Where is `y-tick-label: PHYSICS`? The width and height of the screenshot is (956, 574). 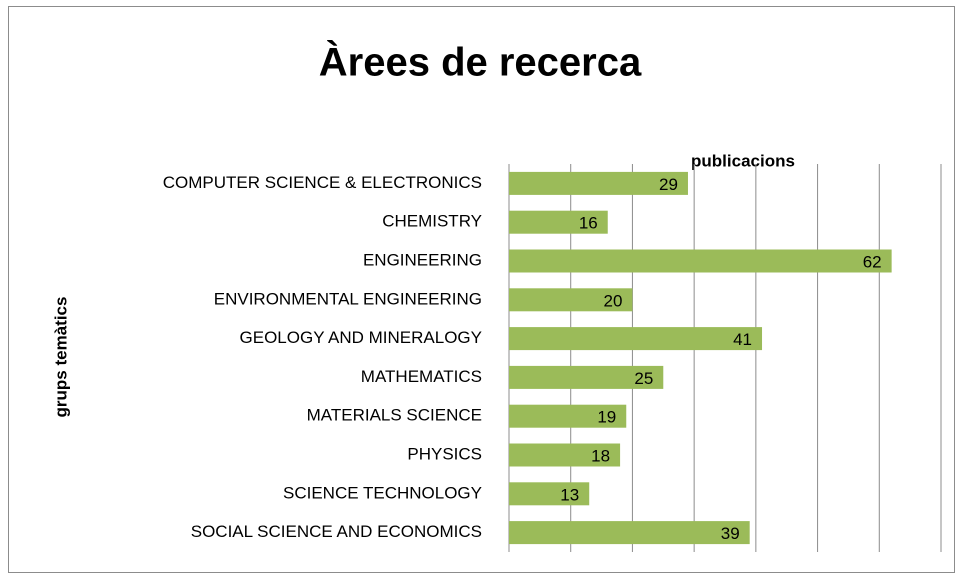
y-tick-label: PHYSICS is located at coordinates (444, 453).